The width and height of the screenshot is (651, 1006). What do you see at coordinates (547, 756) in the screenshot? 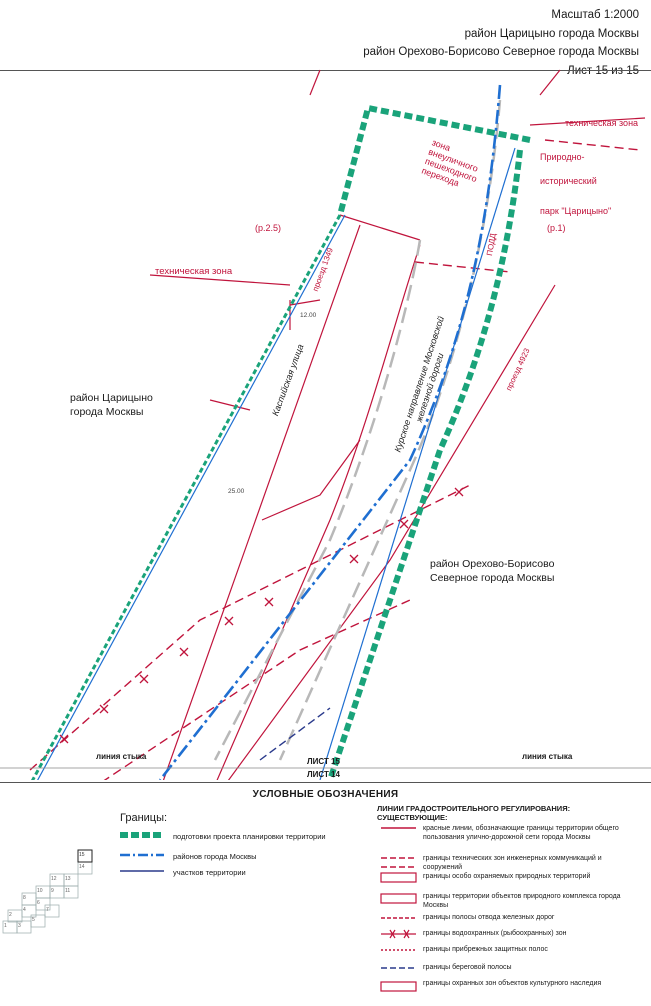
I see `junction-label-right: линия стыка` at bounding box center [547, 756].